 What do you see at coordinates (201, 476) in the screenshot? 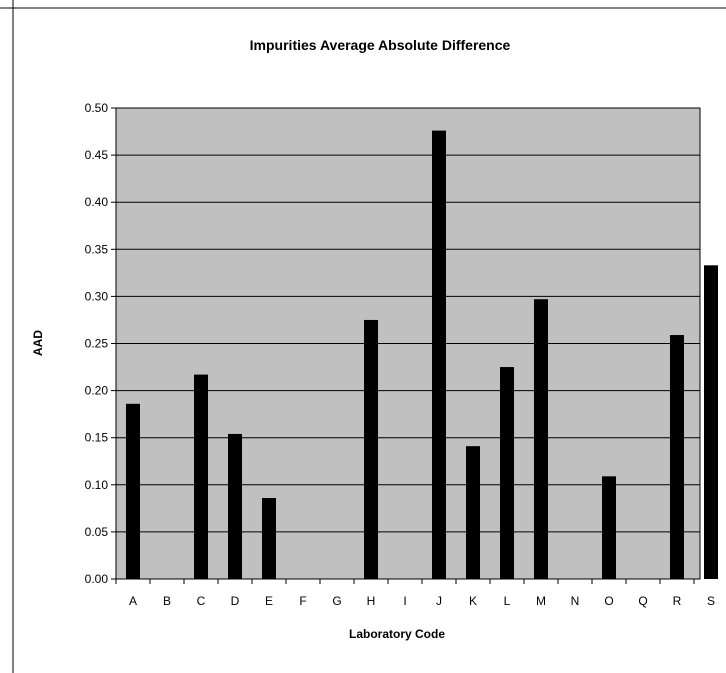
I see `bar-C` at bounding box center [201, 476].